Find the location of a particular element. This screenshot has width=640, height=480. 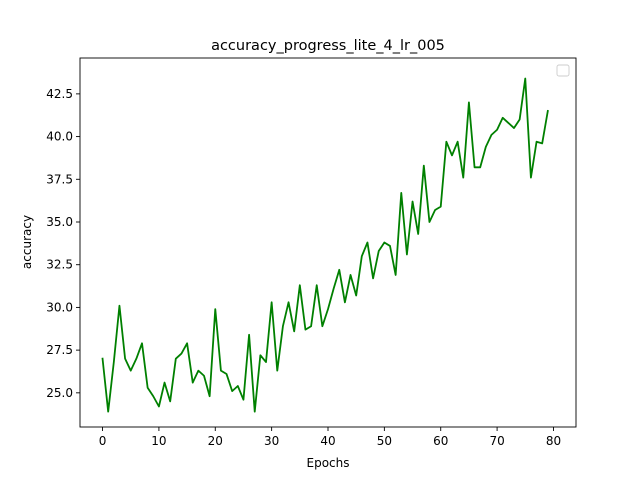

x-tick-label: 70 is located at coordinates (496, 441).